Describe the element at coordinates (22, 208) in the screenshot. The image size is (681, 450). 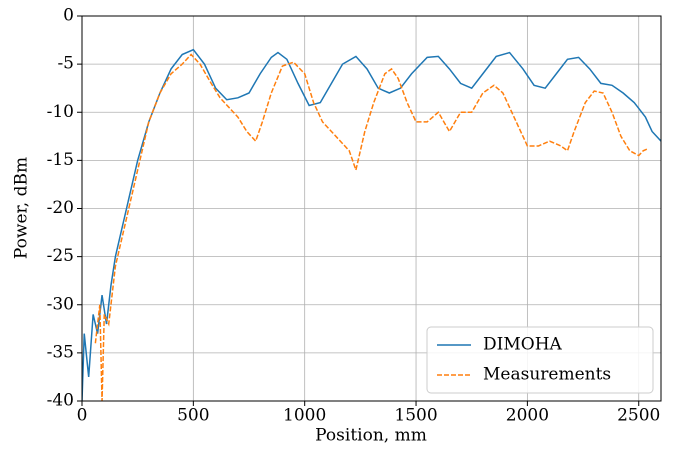
I see `y-axis-label: Power, dBm` at that location.